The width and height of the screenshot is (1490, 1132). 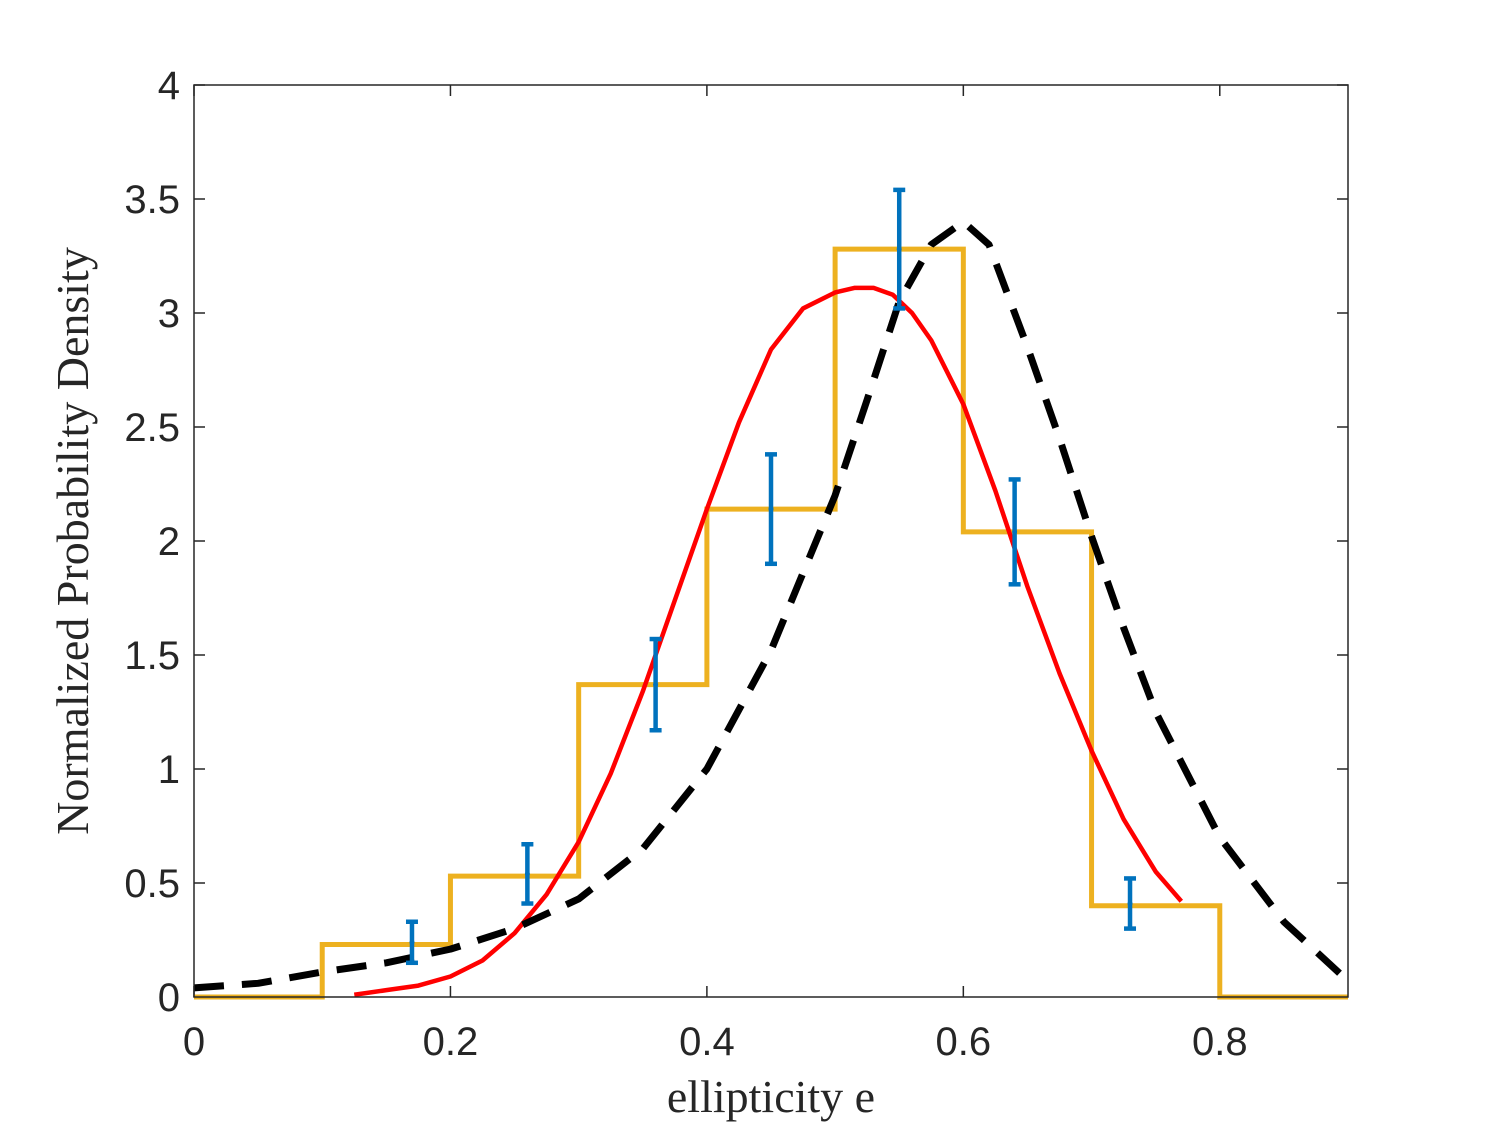 What do you see at coordinates (152, 200) in the screenshot?
I see `y-tick-label: 3.5` at bounding box center [152, 200].